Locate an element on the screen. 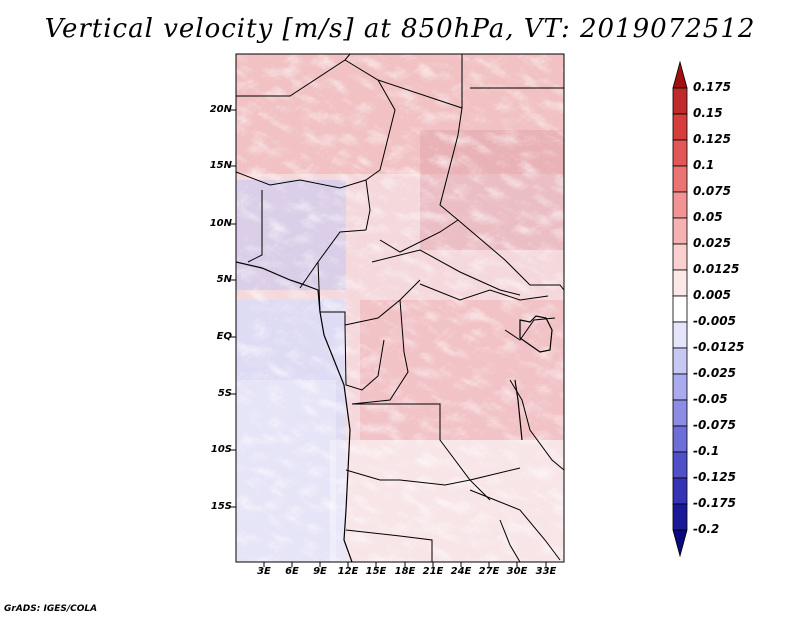  lon-label-3e: 3E is located at coordinates (264, 571).